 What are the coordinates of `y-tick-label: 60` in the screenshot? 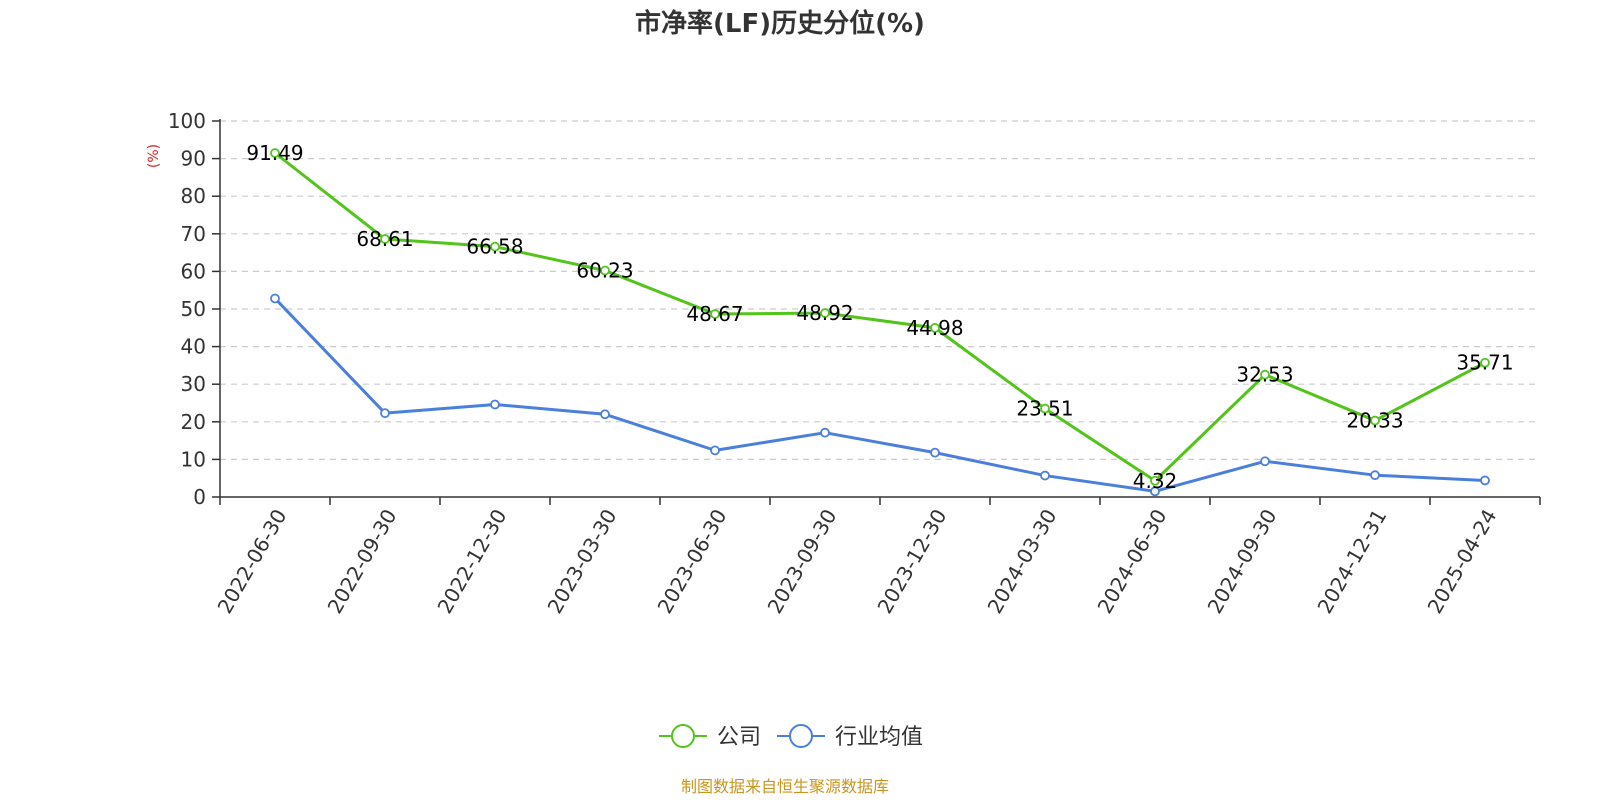 It's located at (193, 271).